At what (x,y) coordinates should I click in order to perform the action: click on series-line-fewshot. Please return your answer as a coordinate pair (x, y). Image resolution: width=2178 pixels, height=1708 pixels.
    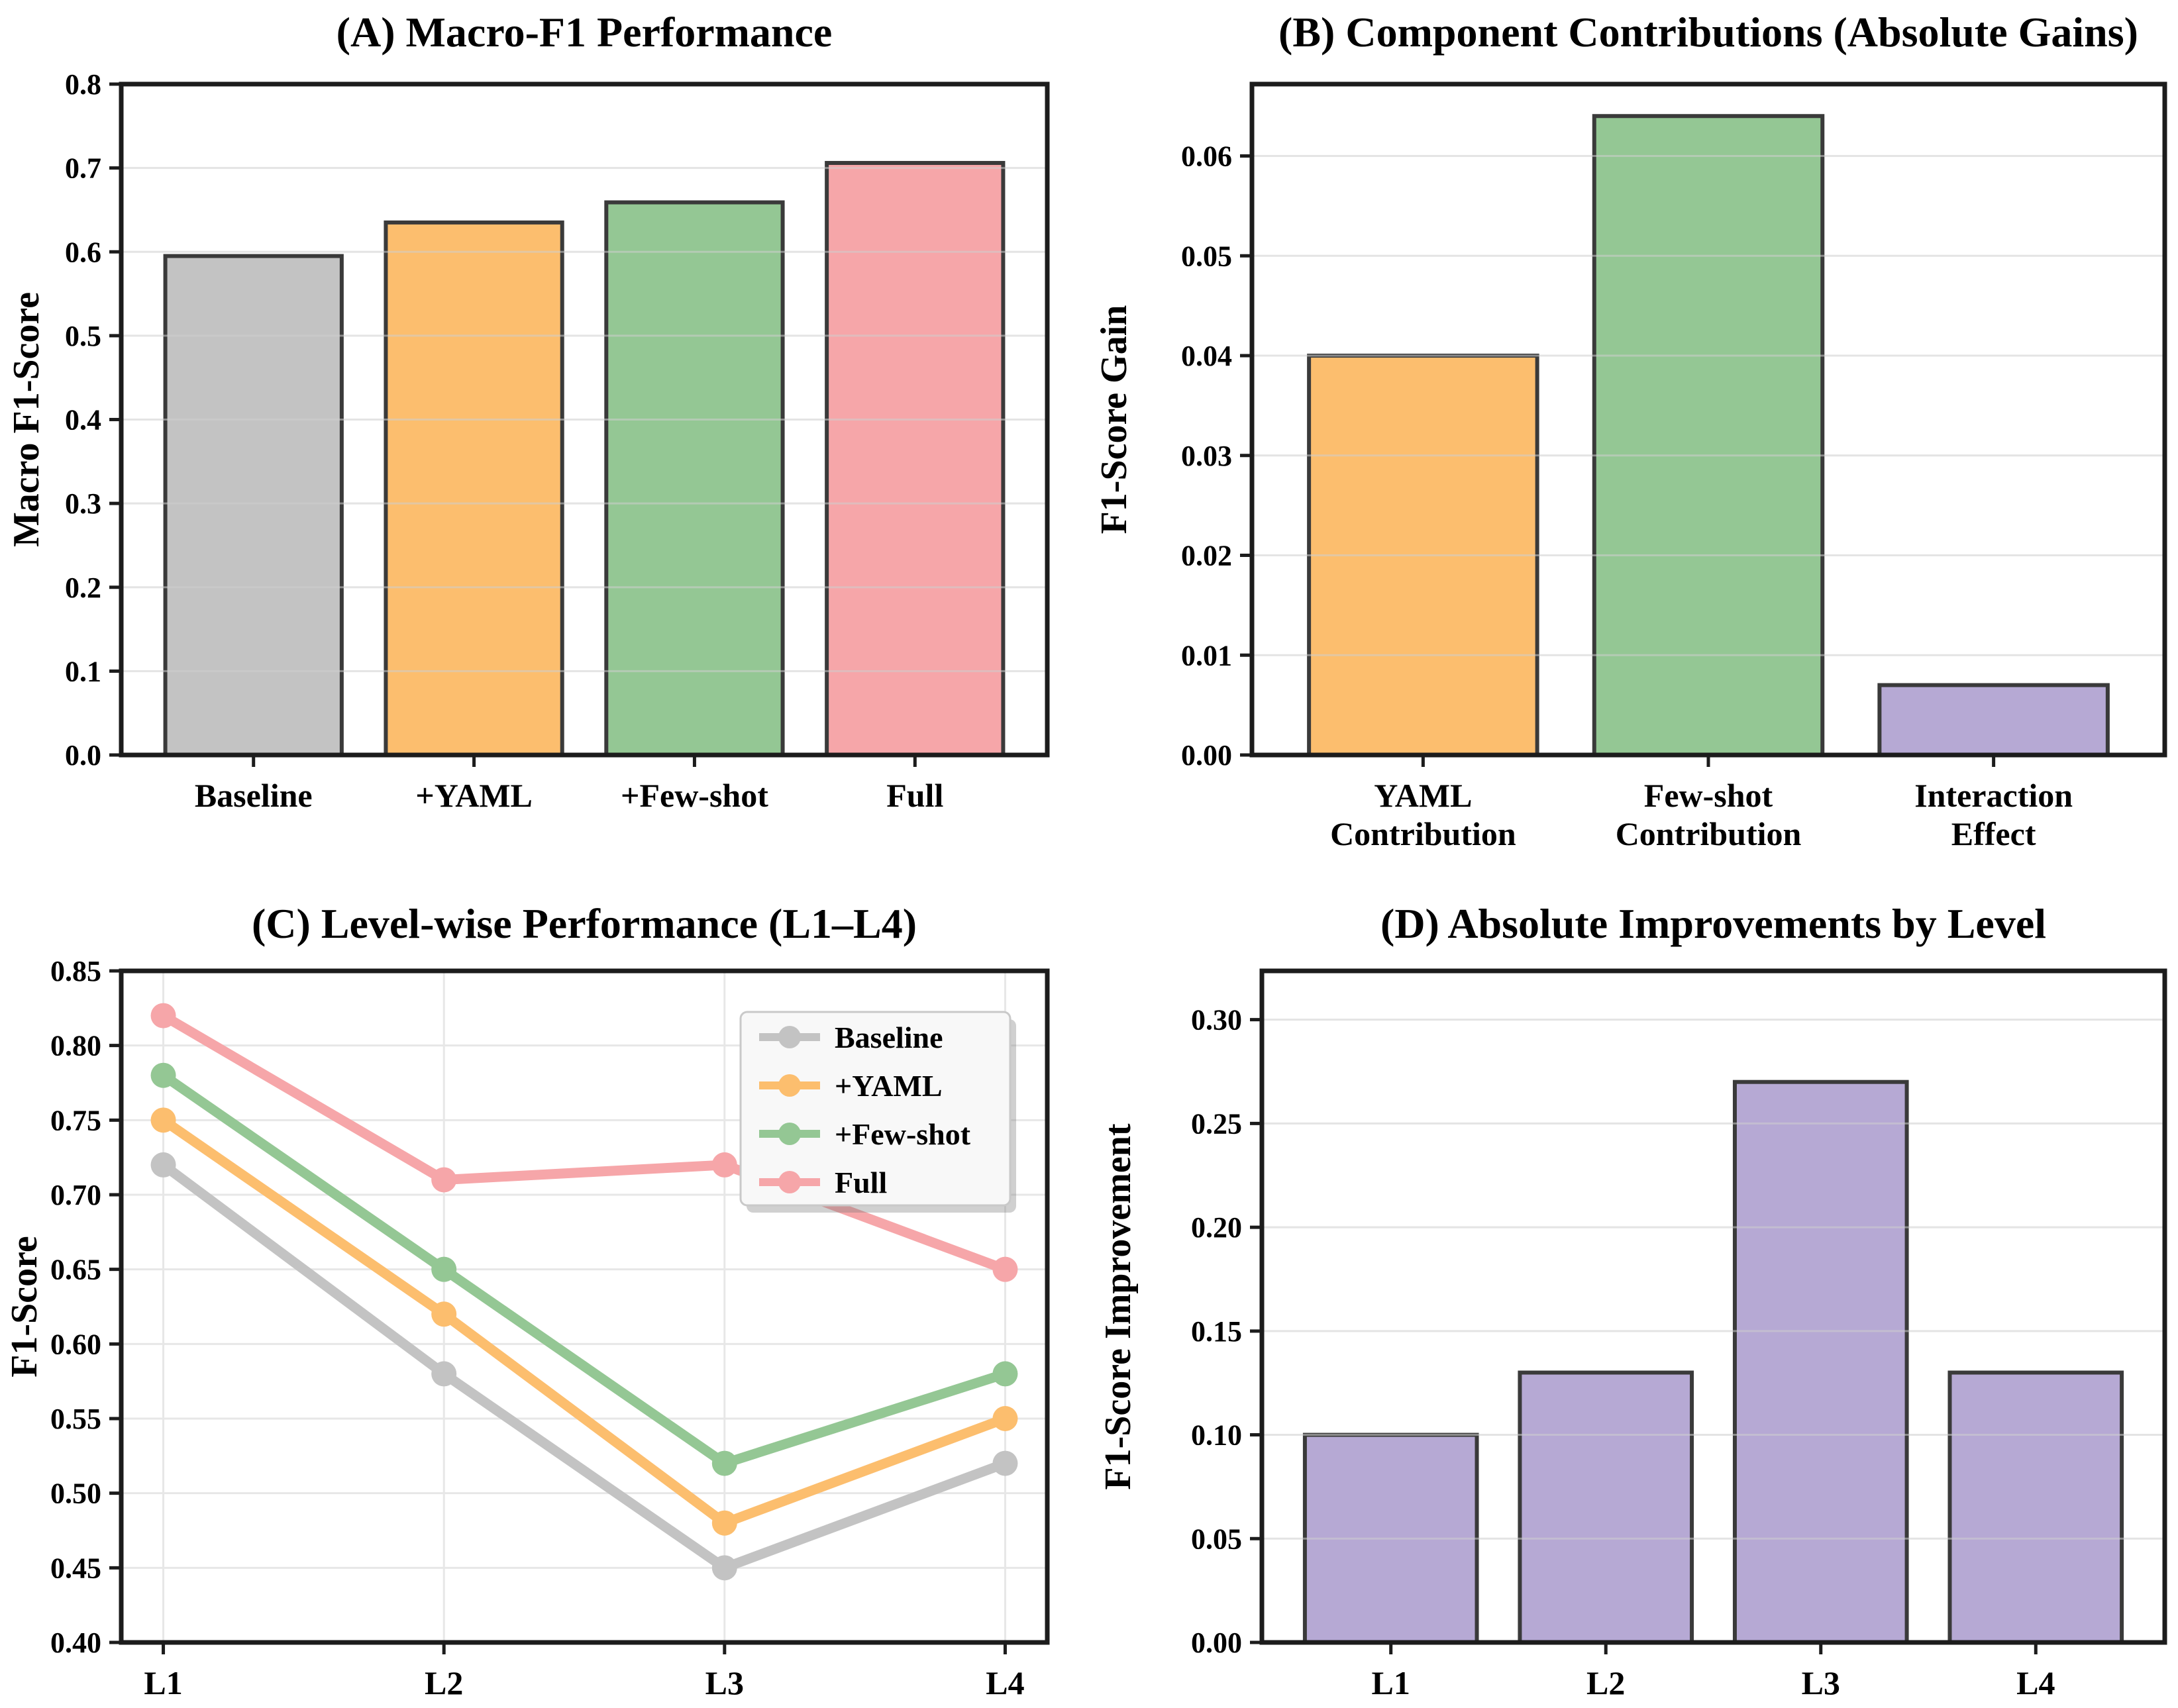
    Looking at the image, I should click on (584, 1270).